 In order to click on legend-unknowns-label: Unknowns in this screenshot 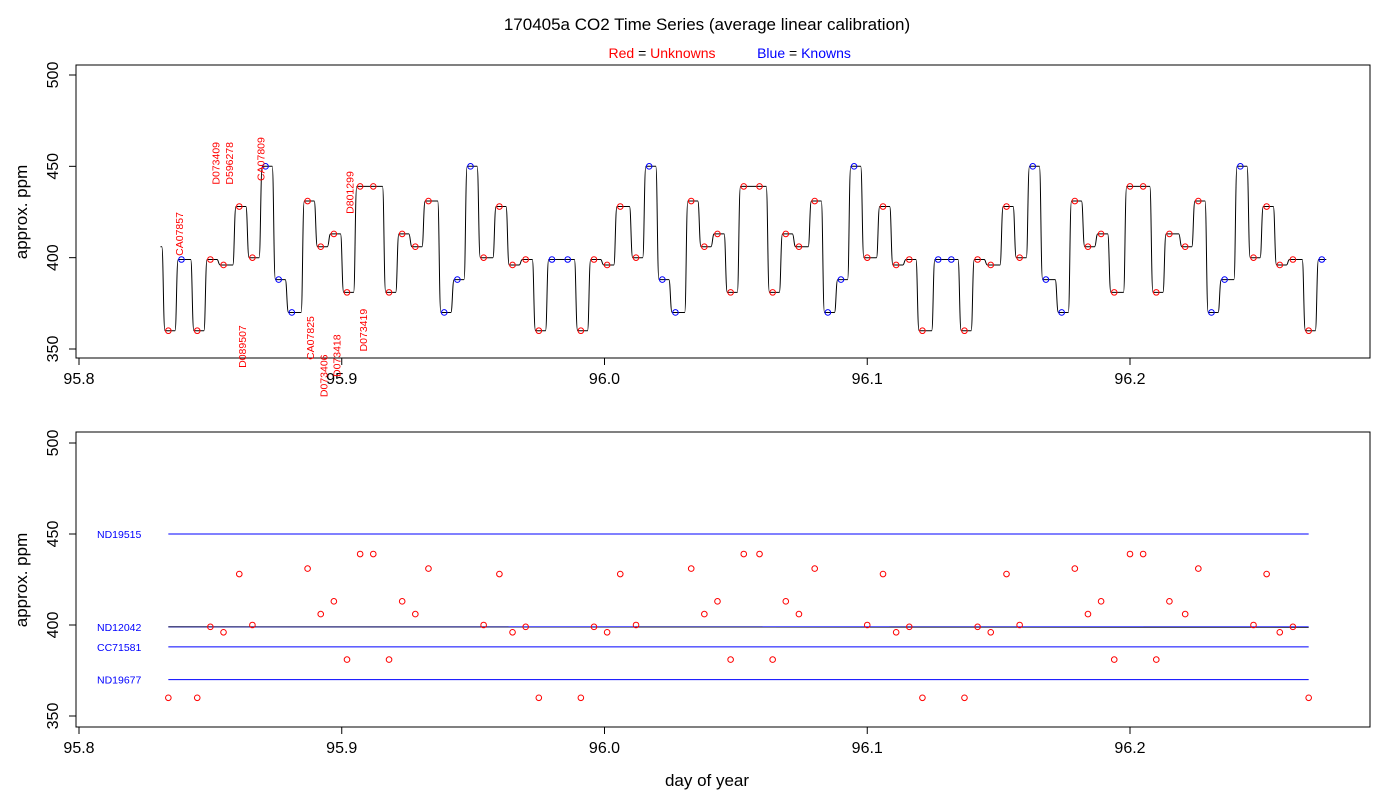, I will do `click(682, 53)`.